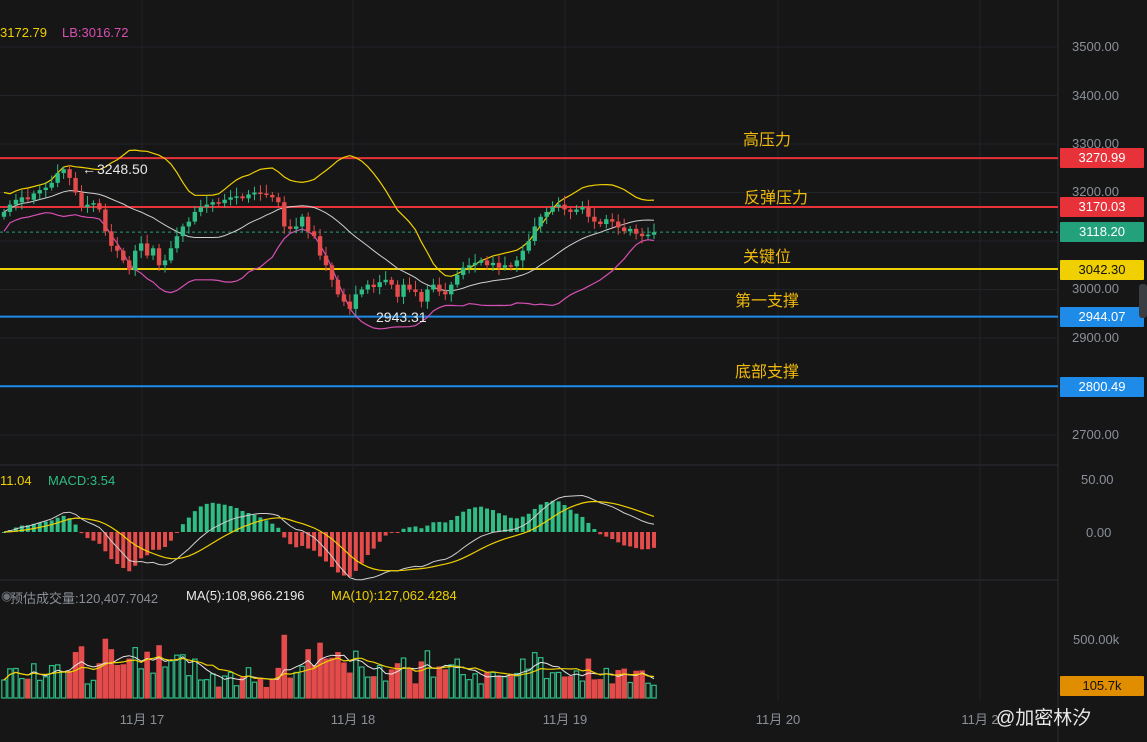 The height and width of the screenshot is (742, 1147). I want to click on volume-ma10-readout: MA(10):127,062.4284, so click(394, 595).